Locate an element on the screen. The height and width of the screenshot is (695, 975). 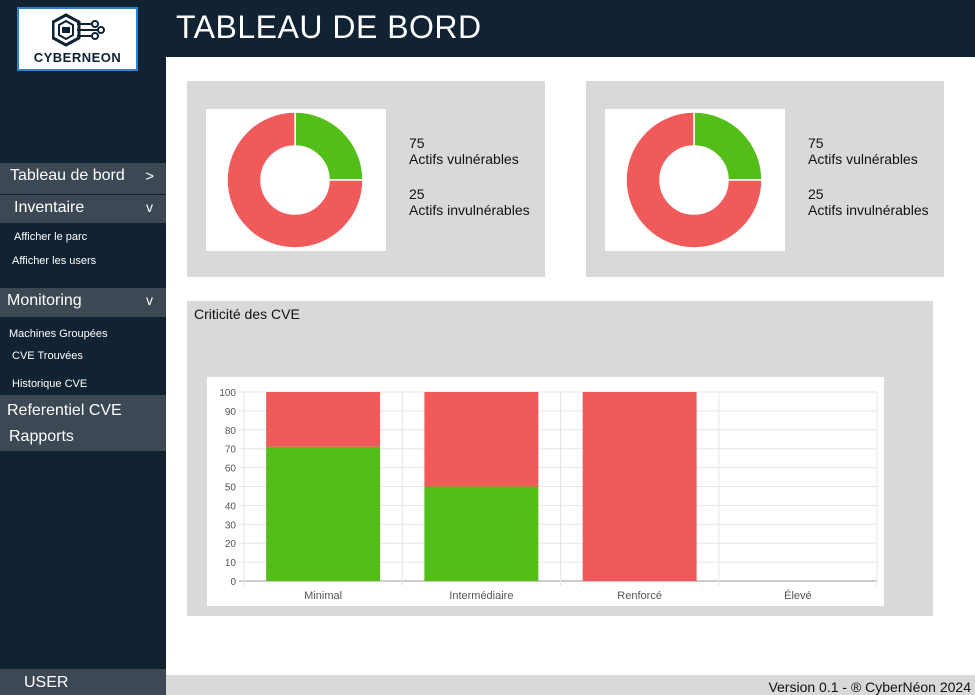
y-tick-label: 0 is located at coordinates (233, 582).